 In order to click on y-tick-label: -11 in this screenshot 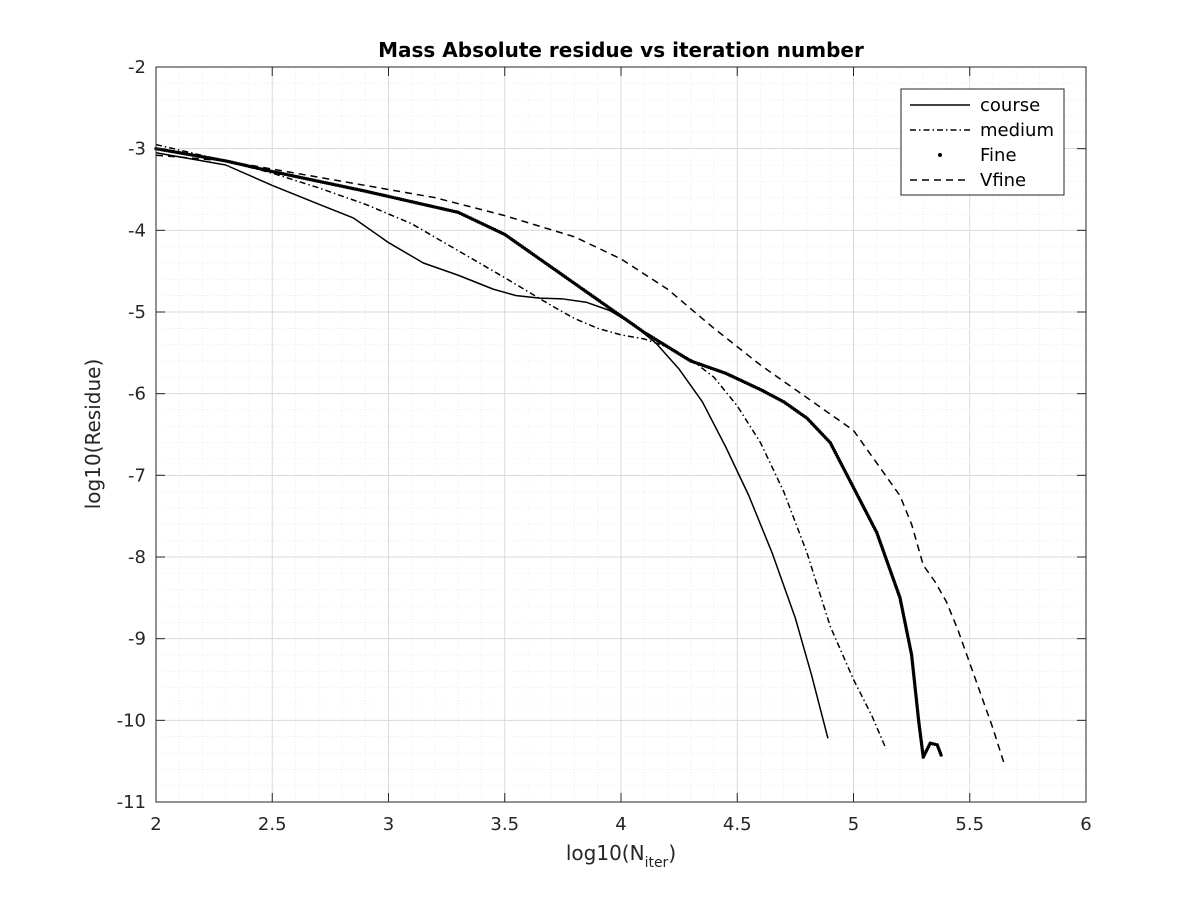, I will do `click(131, 802)`.